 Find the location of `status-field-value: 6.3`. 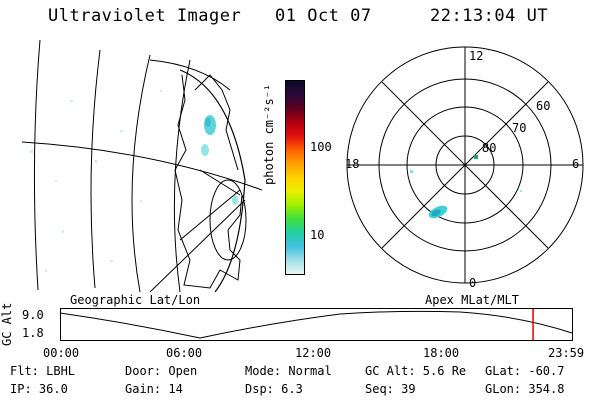

status-field-value: 6.3 is located at coordinates (292, 389).